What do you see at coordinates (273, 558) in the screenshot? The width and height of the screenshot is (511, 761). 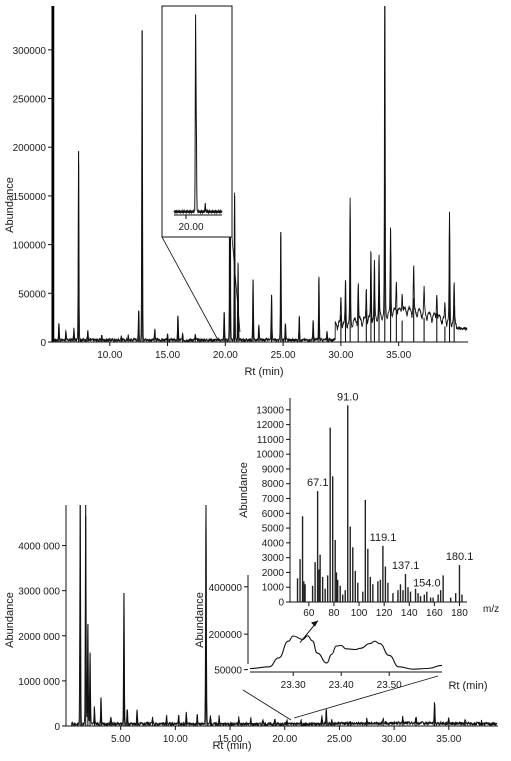 I see `spectrum-y-tick-label: 3000` at bounding box center [273, 558].